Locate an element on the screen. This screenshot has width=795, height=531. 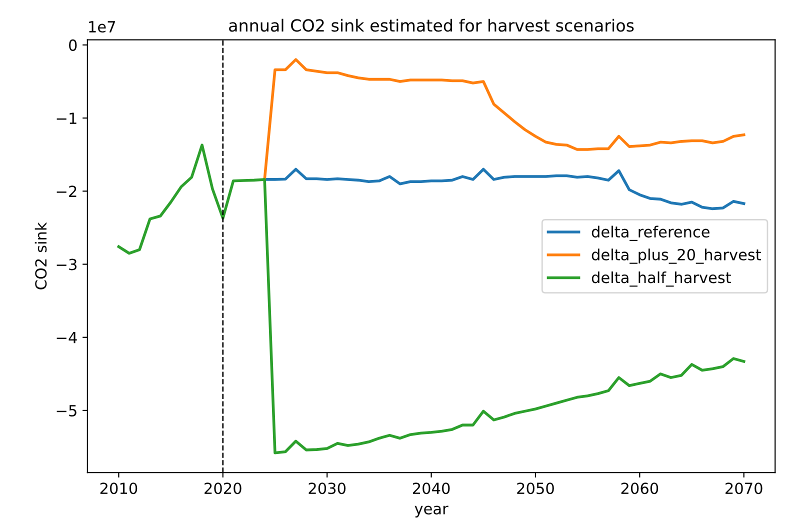
legend-label: delta_half_harvest is located at coordinates (662, 279).